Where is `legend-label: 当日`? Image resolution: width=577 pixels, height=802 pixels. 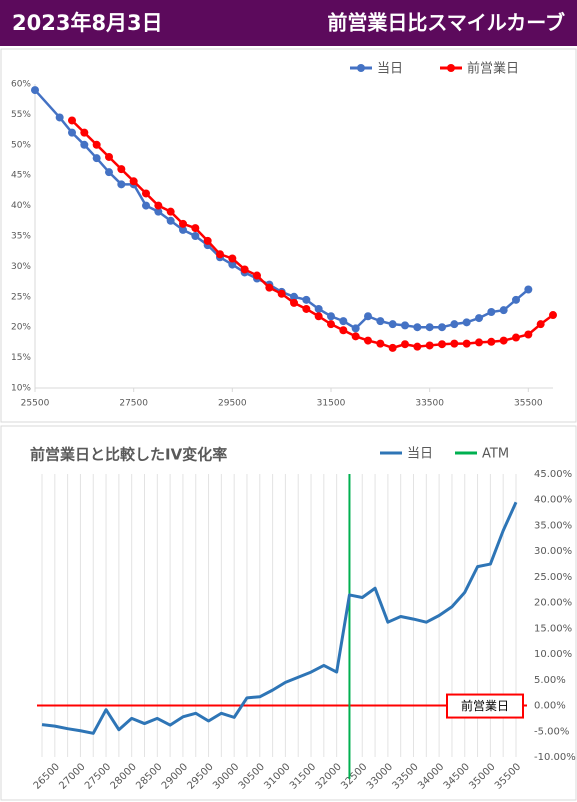
legend-label: 当日 is located at coordinates (390, 69).